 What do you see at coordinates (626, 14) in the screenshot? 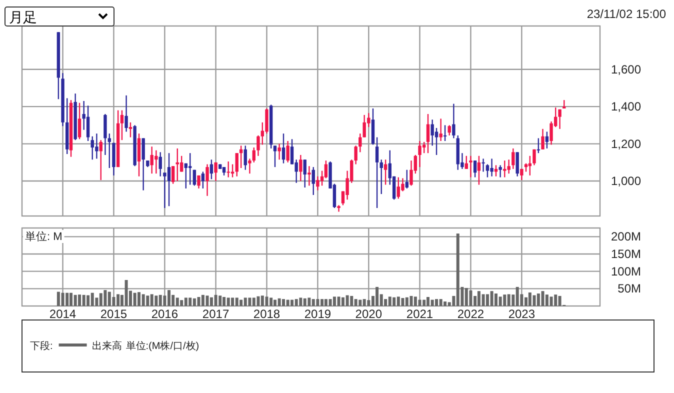
I see `text: 23/11/02 15:00` at bounding box center [626, 14].